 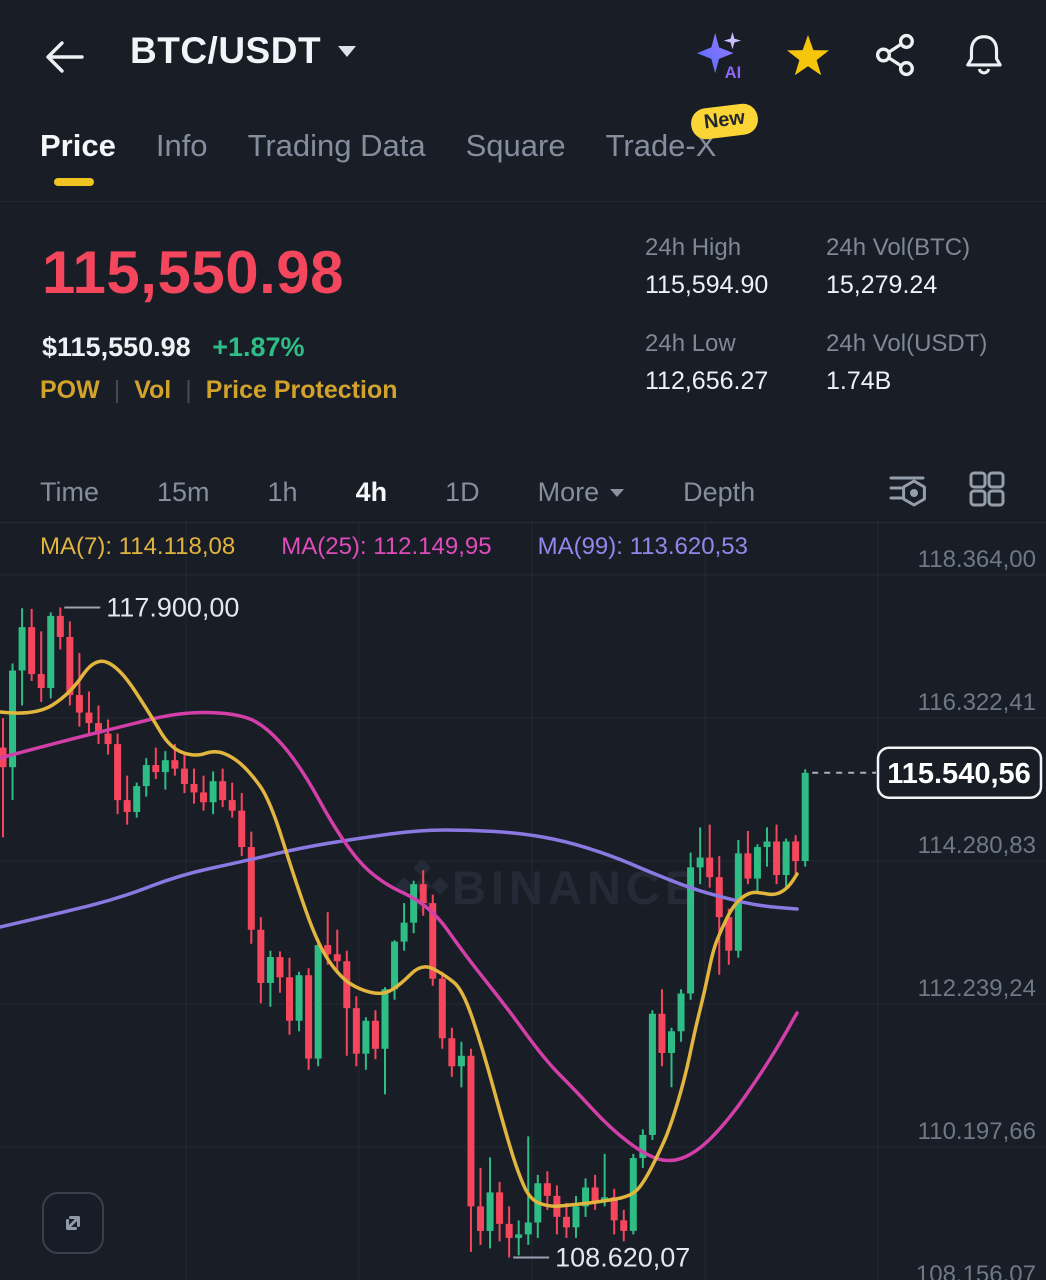 What do you see at coordinates (707, 285) in the screenshot?
I see `stat-value: 115,594.90` at bounding box center [707, 285].